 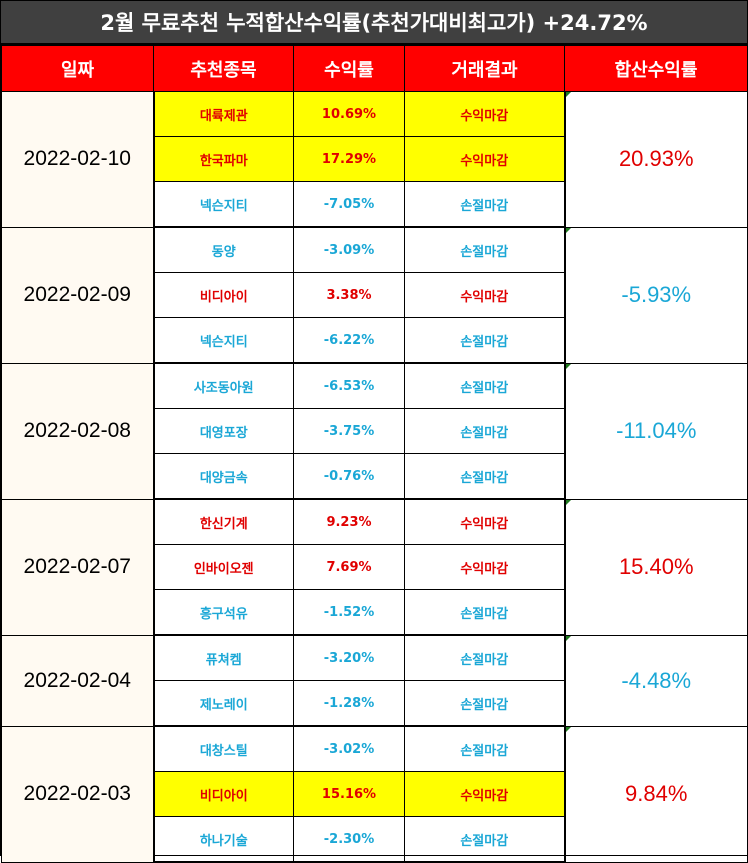 I want to click on total-cell: 15.40%, so click(x=655, y=567).